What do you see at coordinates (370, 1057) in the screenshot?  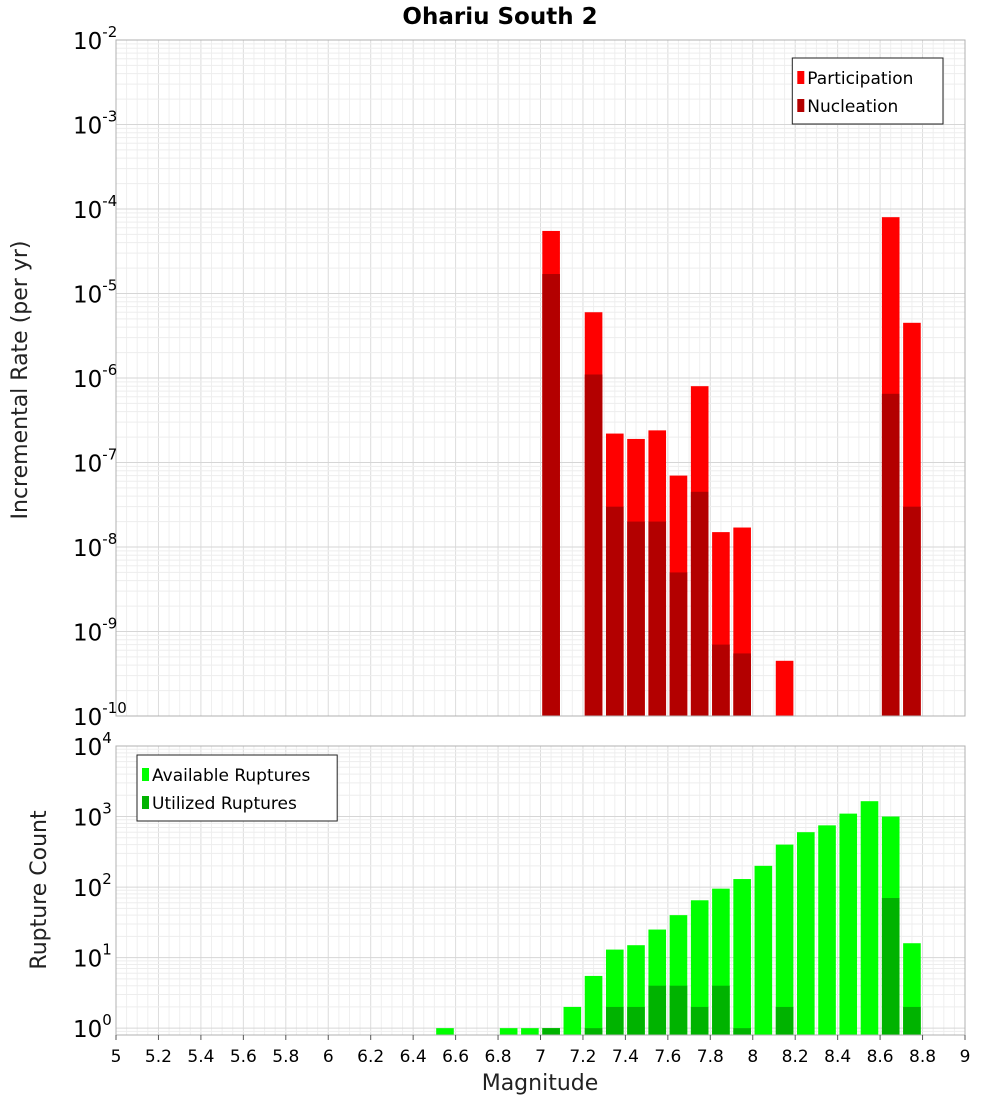 I see `x-tick-label: 6.2` at bounding box center [370, 1057].